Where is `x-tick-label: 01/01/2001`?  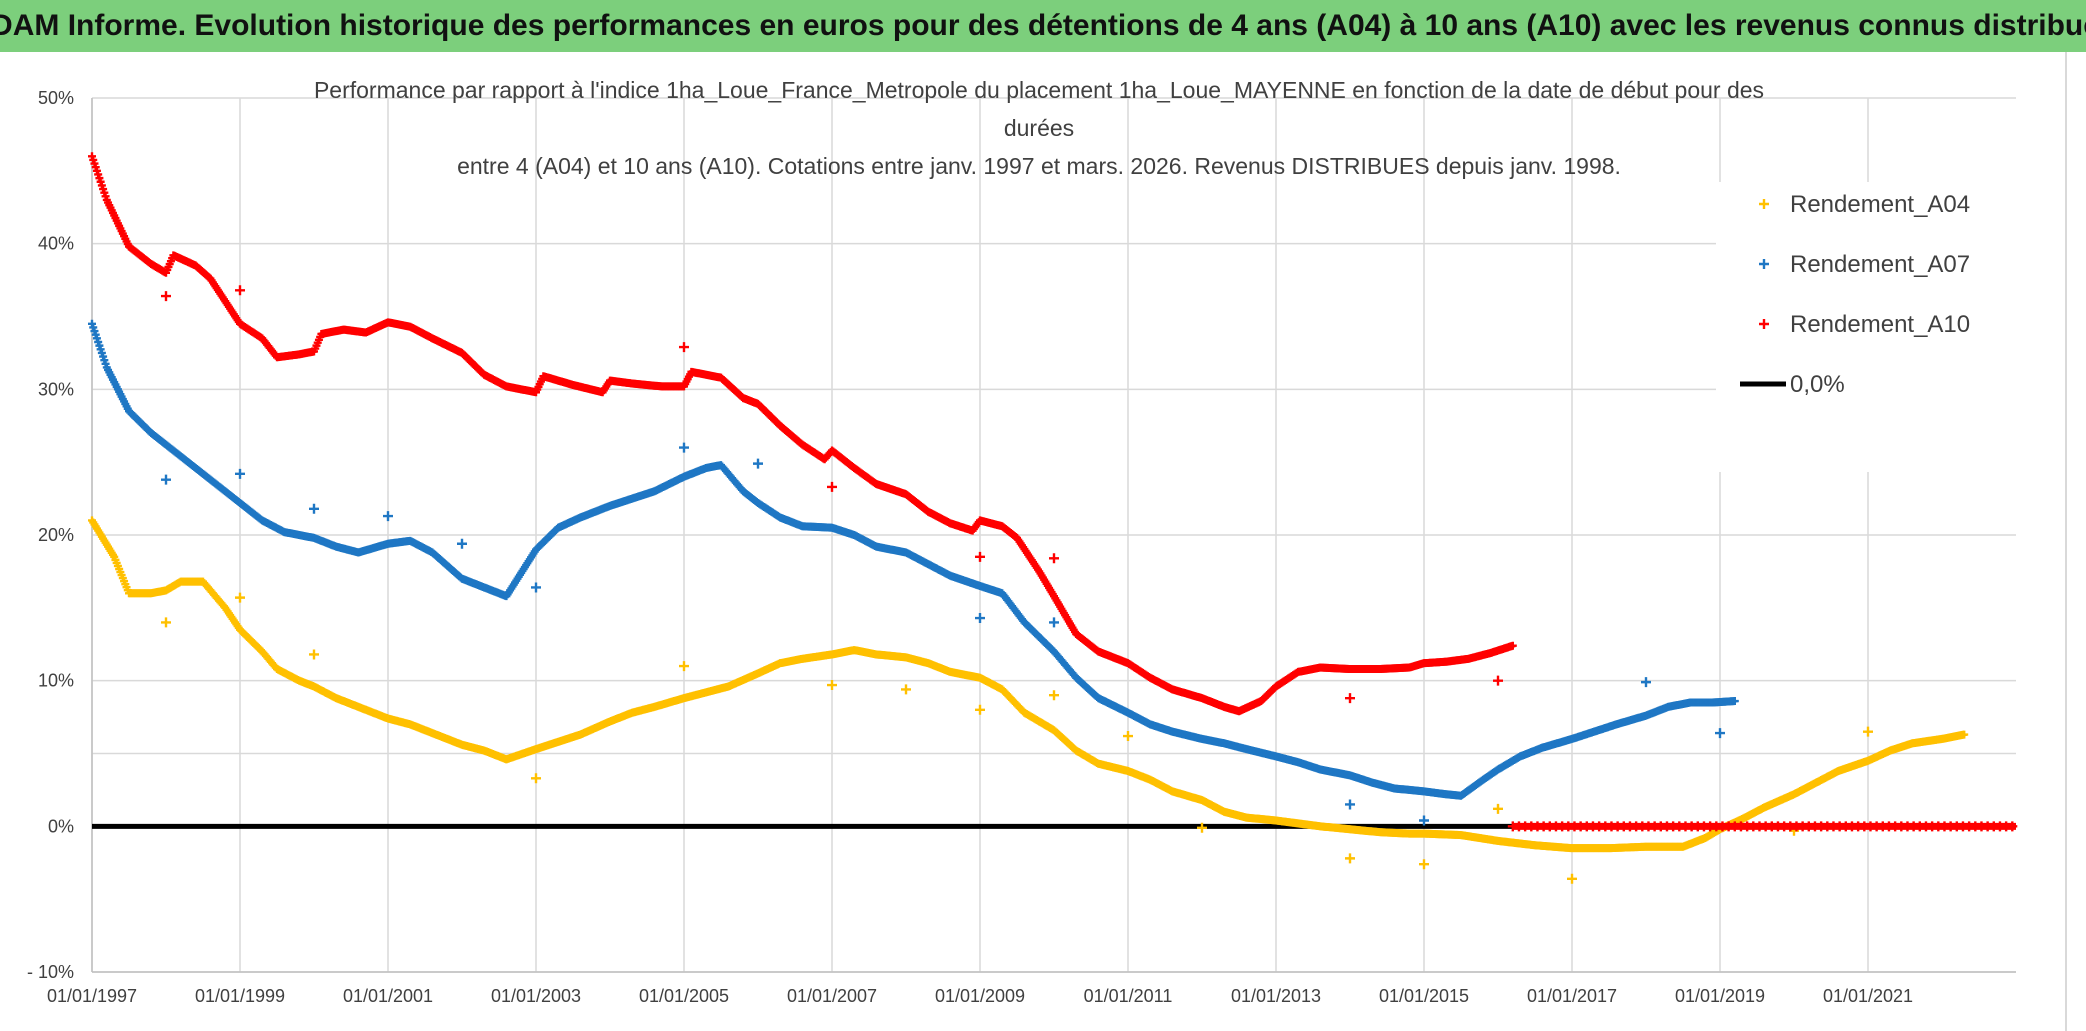 x-tick-label: 01/01/2001 is located at coordinates (388, 996).